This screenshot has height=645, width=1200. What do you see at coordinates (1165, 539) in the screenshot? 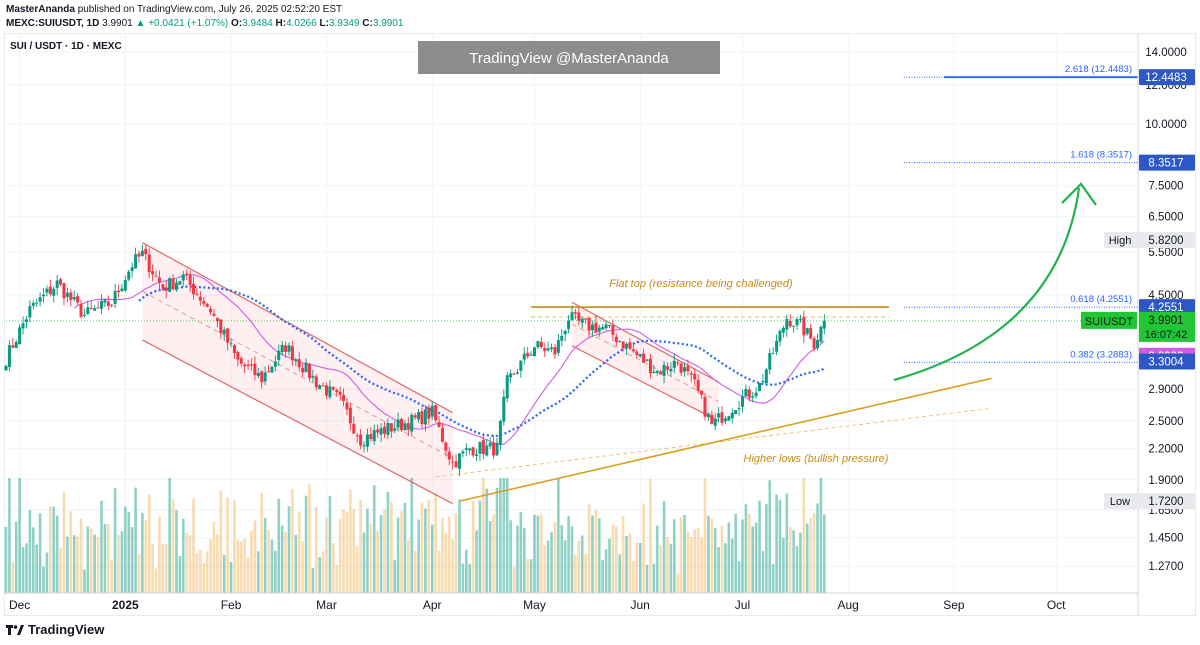
I see `y-tick-label: 1.4500` at bounding box center [1165, 539].